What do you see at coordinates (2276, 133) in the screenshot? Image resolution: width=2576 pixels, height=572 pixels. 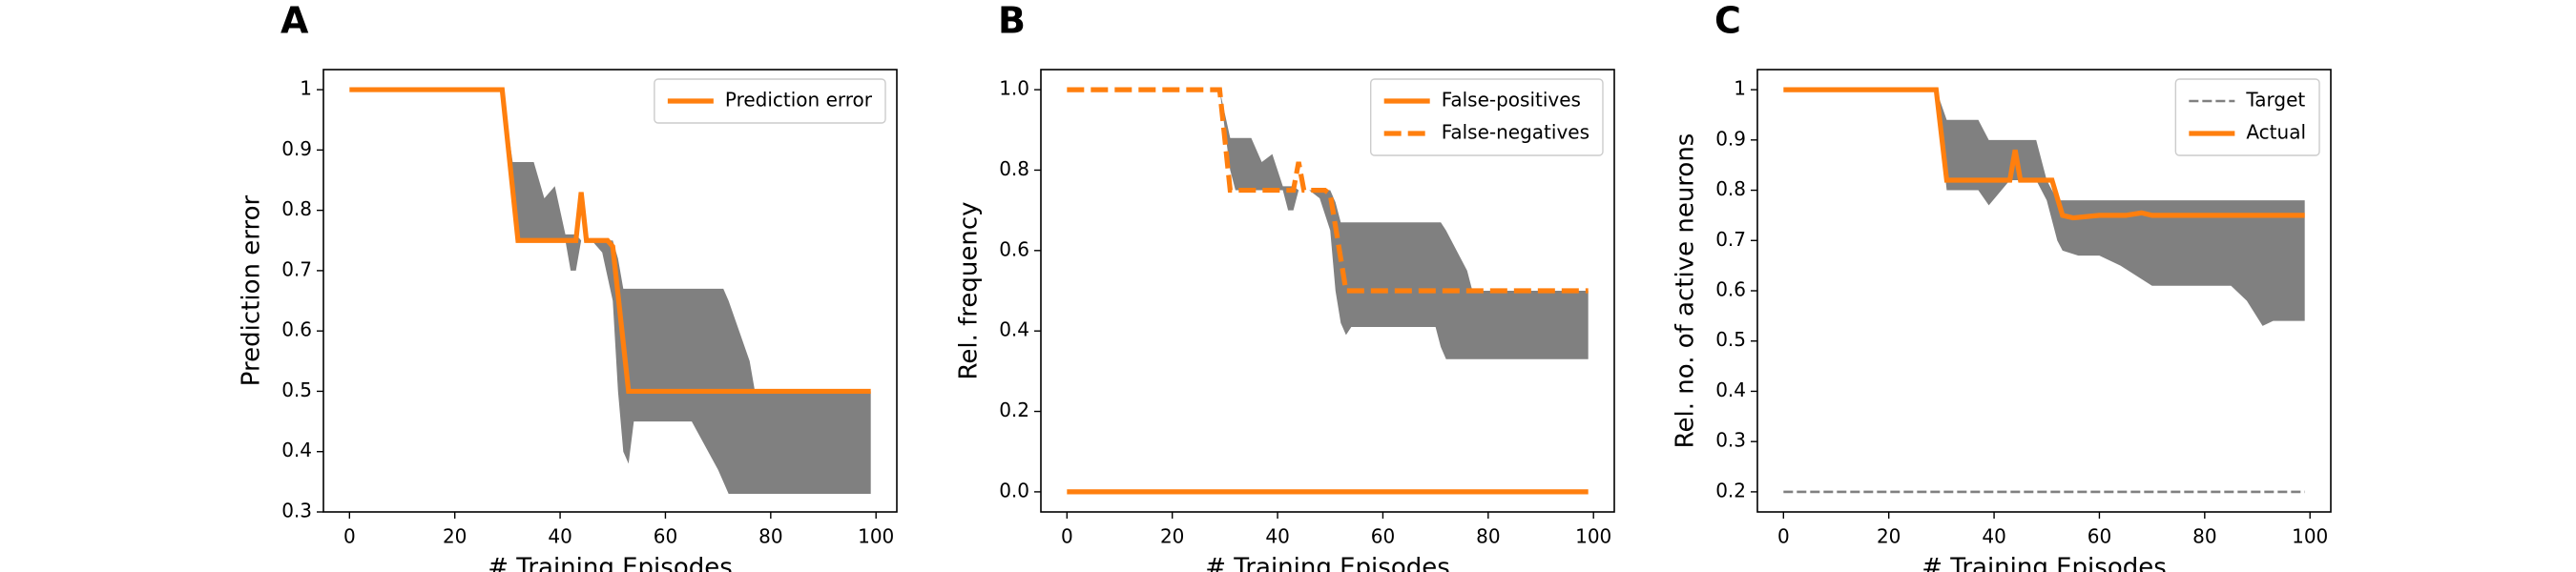 I see `legend-label: Actual` at bounding box center [2276, 133].